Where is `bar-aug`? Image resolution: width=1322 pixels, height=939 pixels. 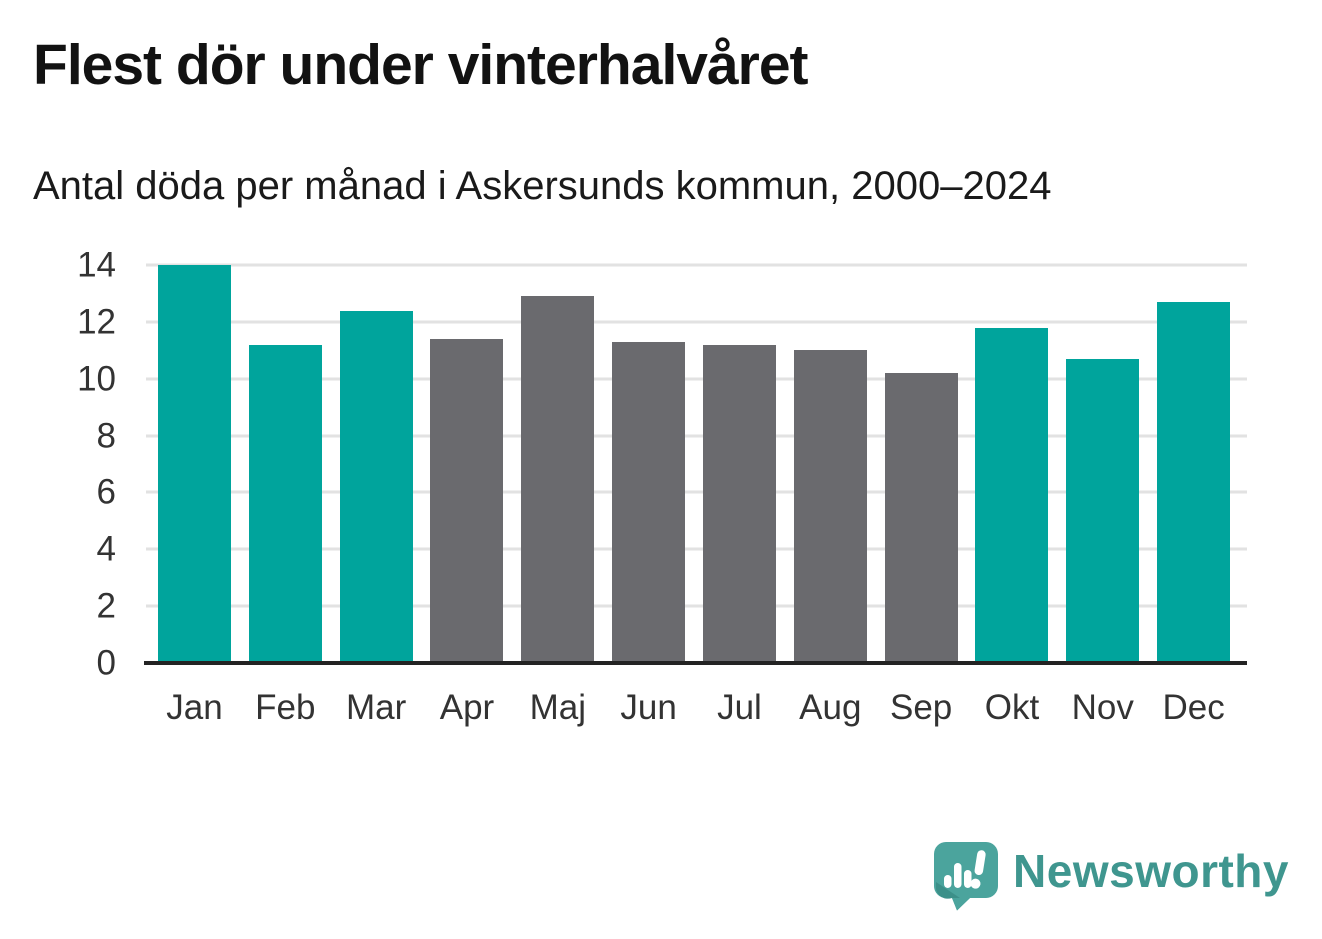
bar-aug is located at coordinates (830, 506).